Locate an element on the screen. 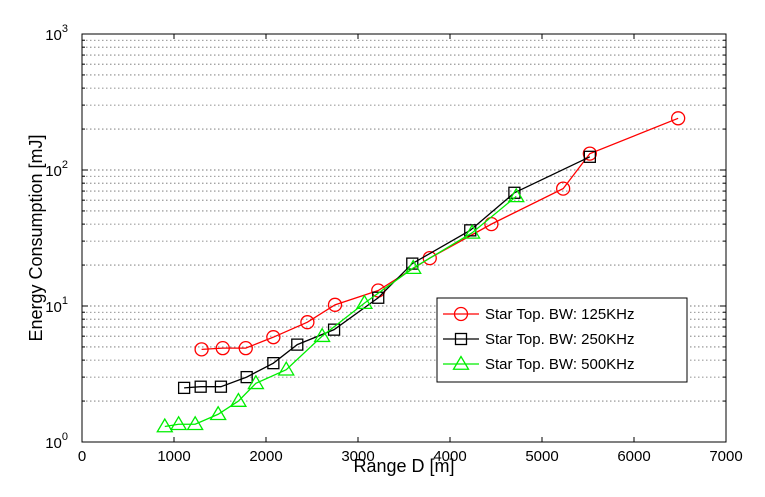 Image resolution: width=765 pixels, height=497 pixels. y-tick-exponent: 1 is located at coordinates (65, 301).